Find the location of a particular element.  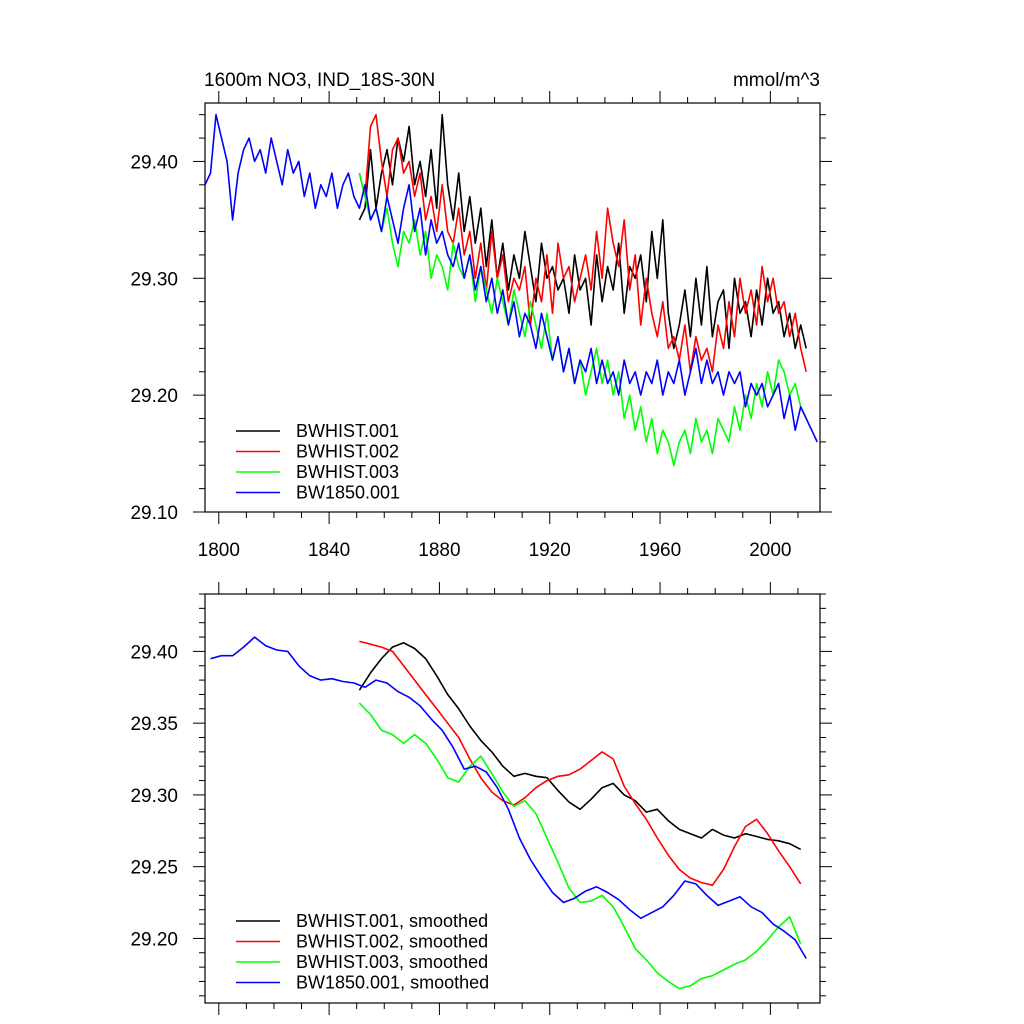

top-x-tick-label-1920: 1920 is located at coordinates (550, 550).